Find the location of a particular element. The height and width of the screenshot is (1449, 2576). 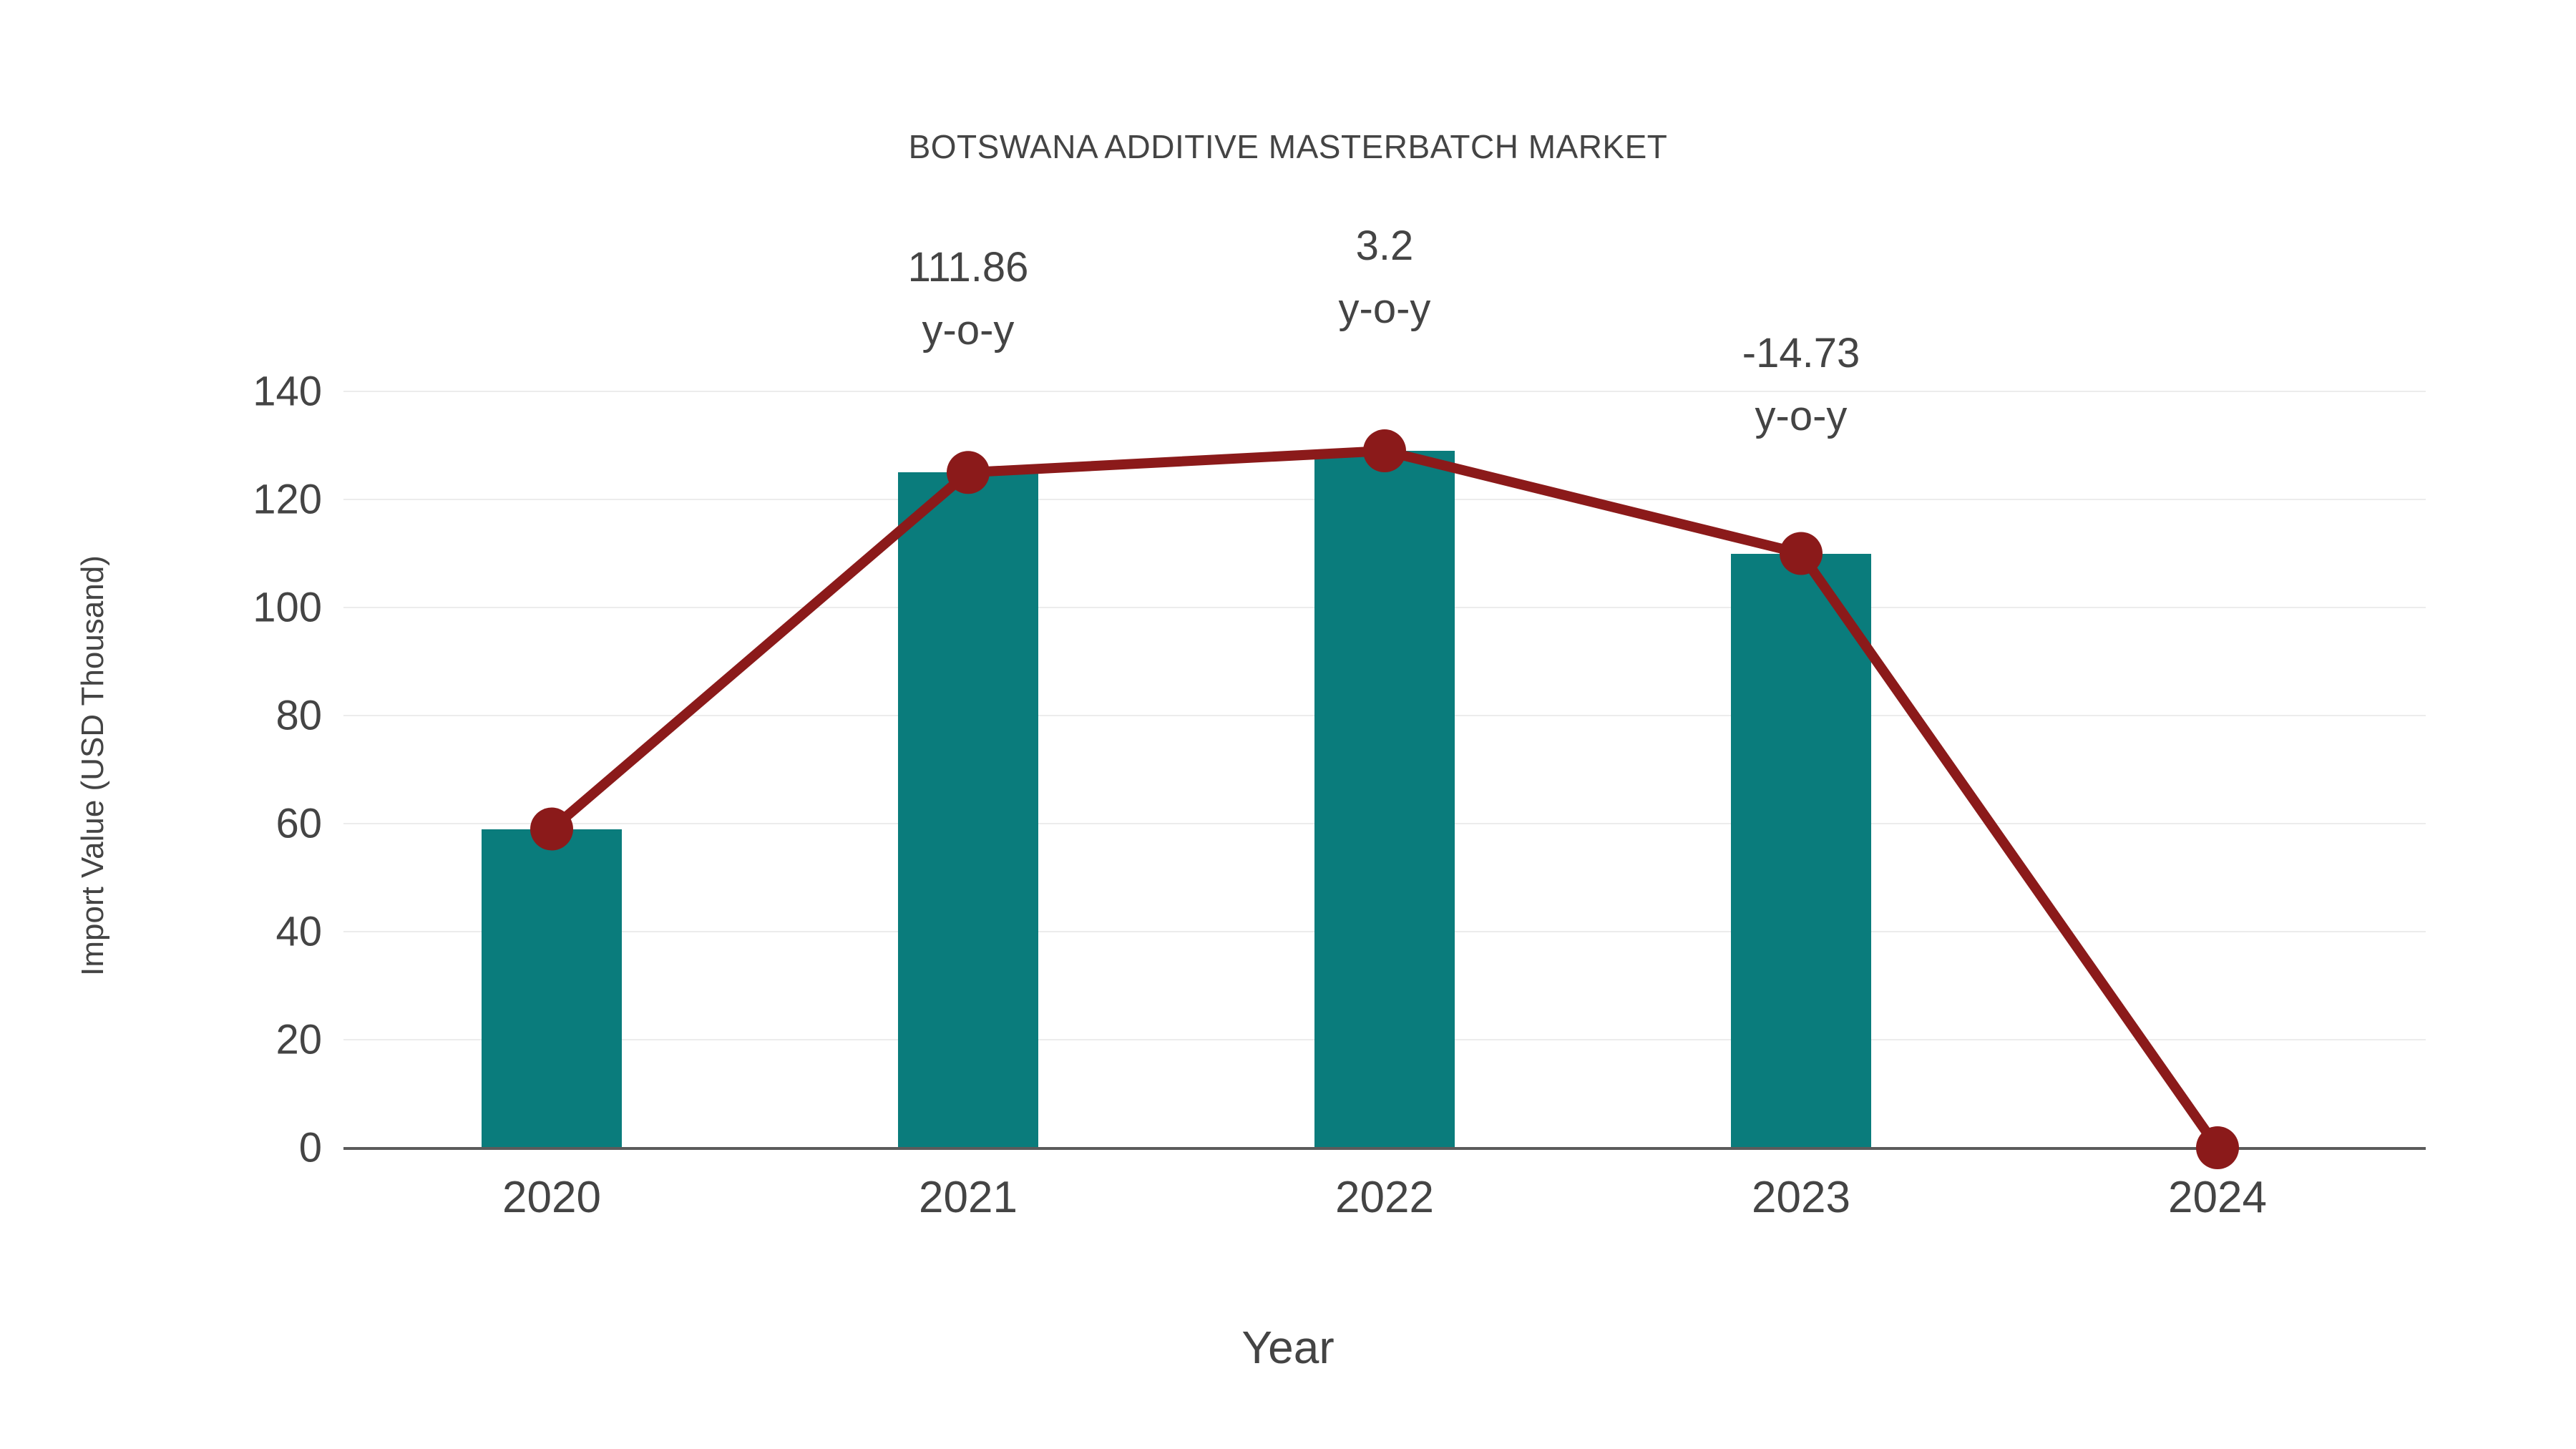

y-axis-tick-label: 140 is located at coordinates (287, 391).